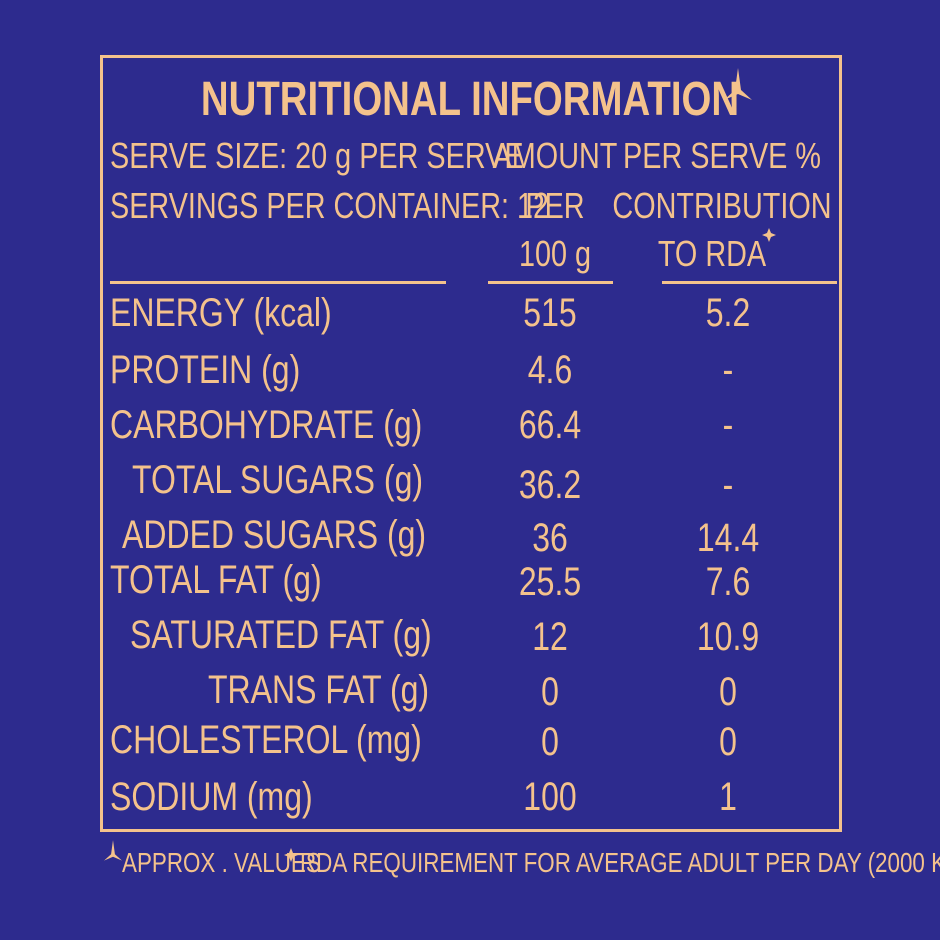 The width and height of the screenshot is (940, 940). Describe the element at coordinates (728, 797) in the screenshot. I see `rda-percent: 1` at that location.